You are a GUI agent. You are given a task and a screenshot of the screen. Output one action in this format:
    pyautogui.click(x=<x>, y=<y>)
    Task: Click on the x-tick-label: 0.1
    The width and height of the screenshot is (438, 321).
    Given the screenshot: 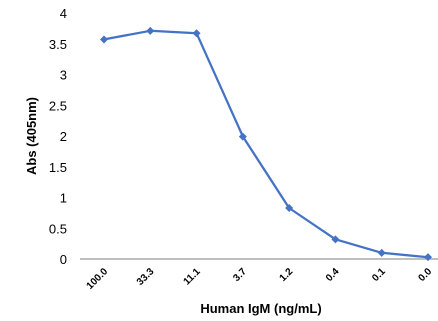 What is the action you would take?
    pyautogui.click(x=379, y=275)
    